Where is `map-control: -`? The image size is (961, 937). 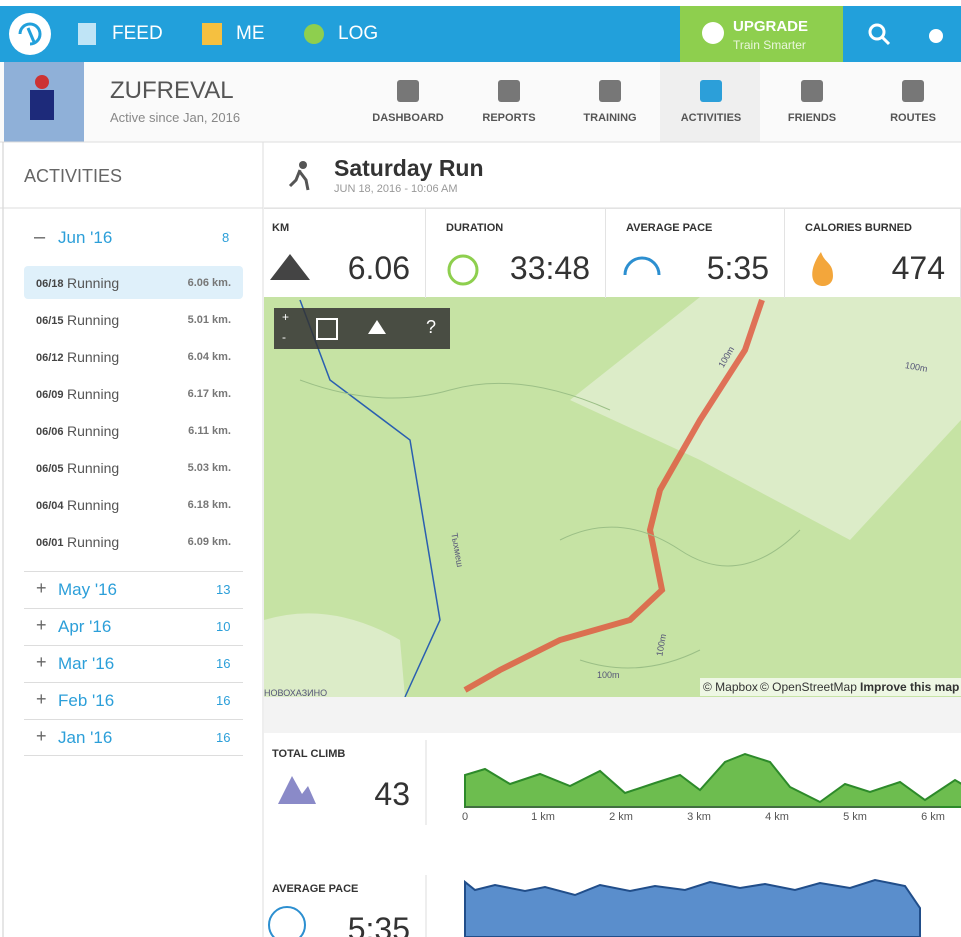 map-control: - is located at coordinates (284, 337).